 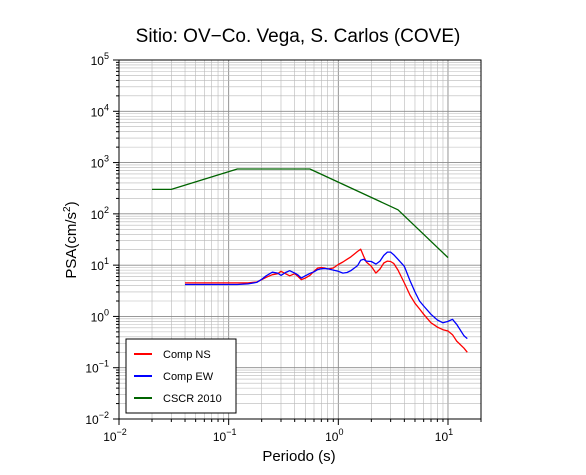 I want to click on y-axis-label-end: ), so click(x=71, y=203).